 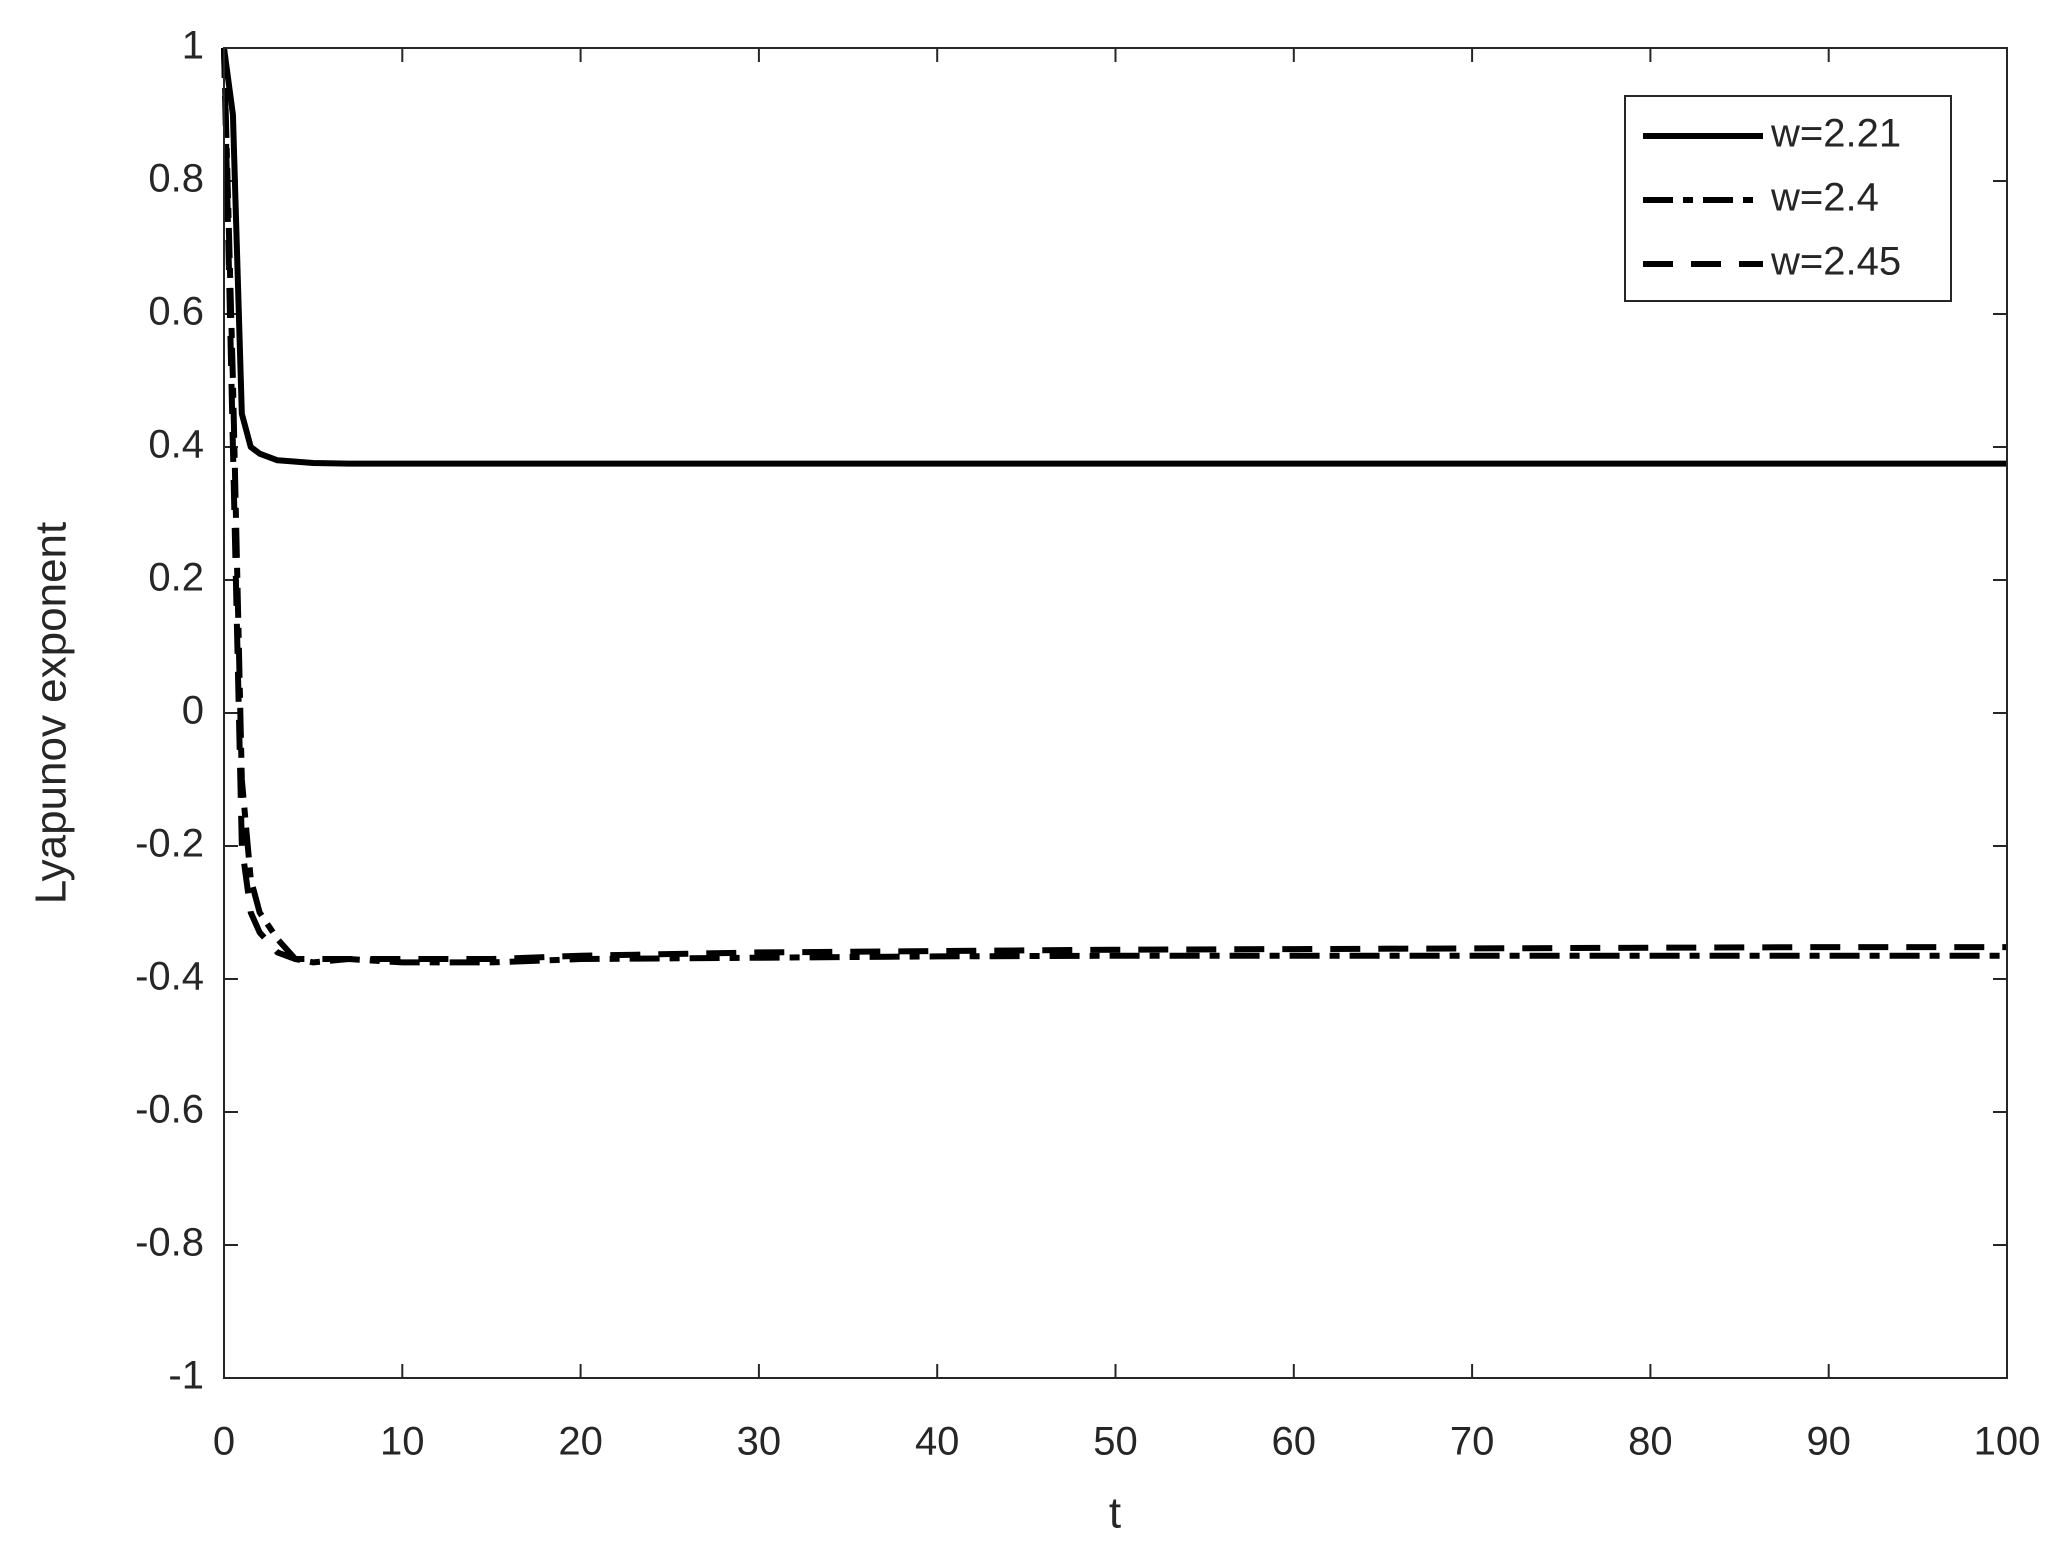 What do you see at coordinates (224, 1442) in the screenshot?
I see `x-tick-label: 0` at bounding box center [224, 1442].